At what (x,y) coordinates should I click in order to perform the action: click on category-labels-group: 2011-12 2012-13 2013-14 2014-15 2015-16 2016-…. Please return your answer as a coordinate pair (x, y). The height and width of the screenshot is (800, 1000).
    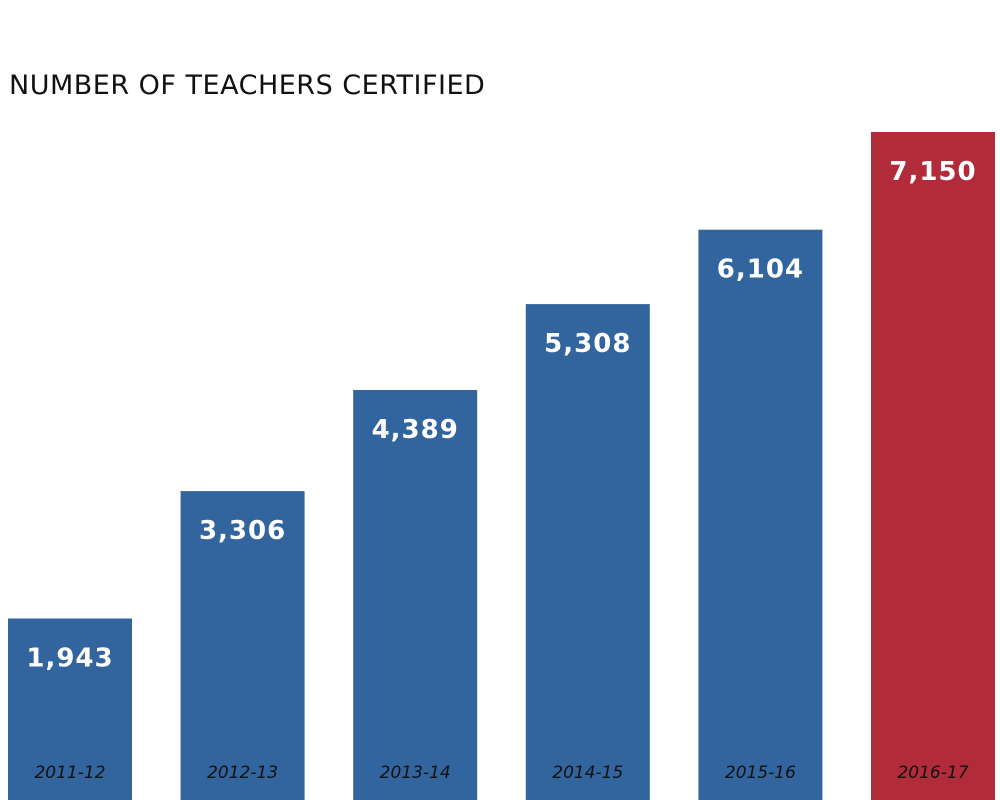
    Looking at the image, I should click on (501, 773).